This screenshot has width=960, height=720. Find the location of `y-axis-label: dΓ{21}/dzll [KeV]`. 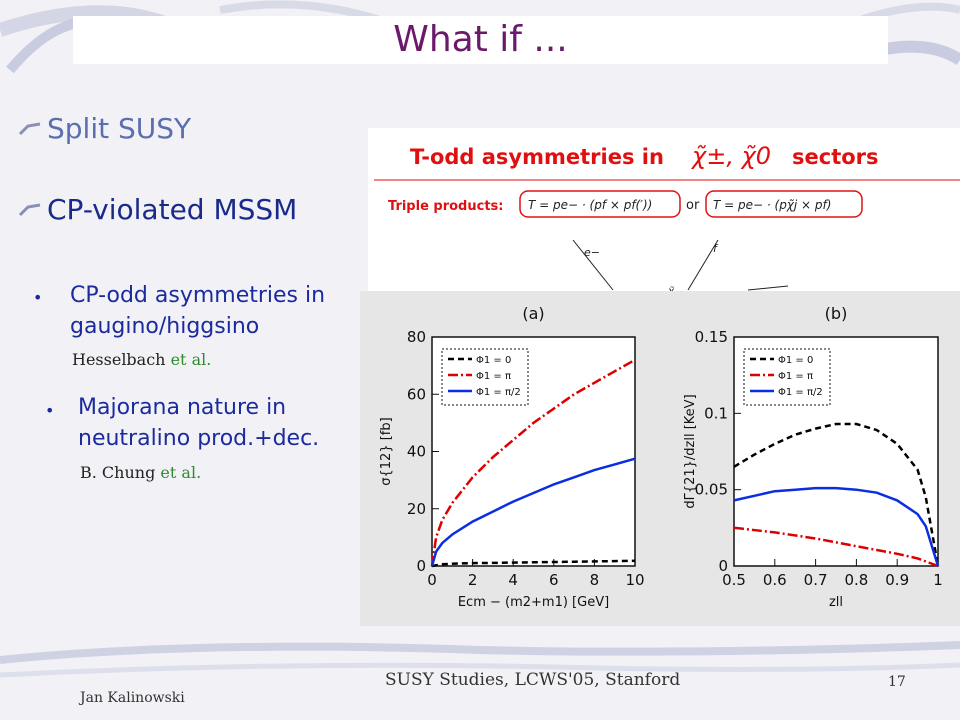

y-axis-label: dΓ{21}/dzll [KeV] is located at coordinates (690, 451).